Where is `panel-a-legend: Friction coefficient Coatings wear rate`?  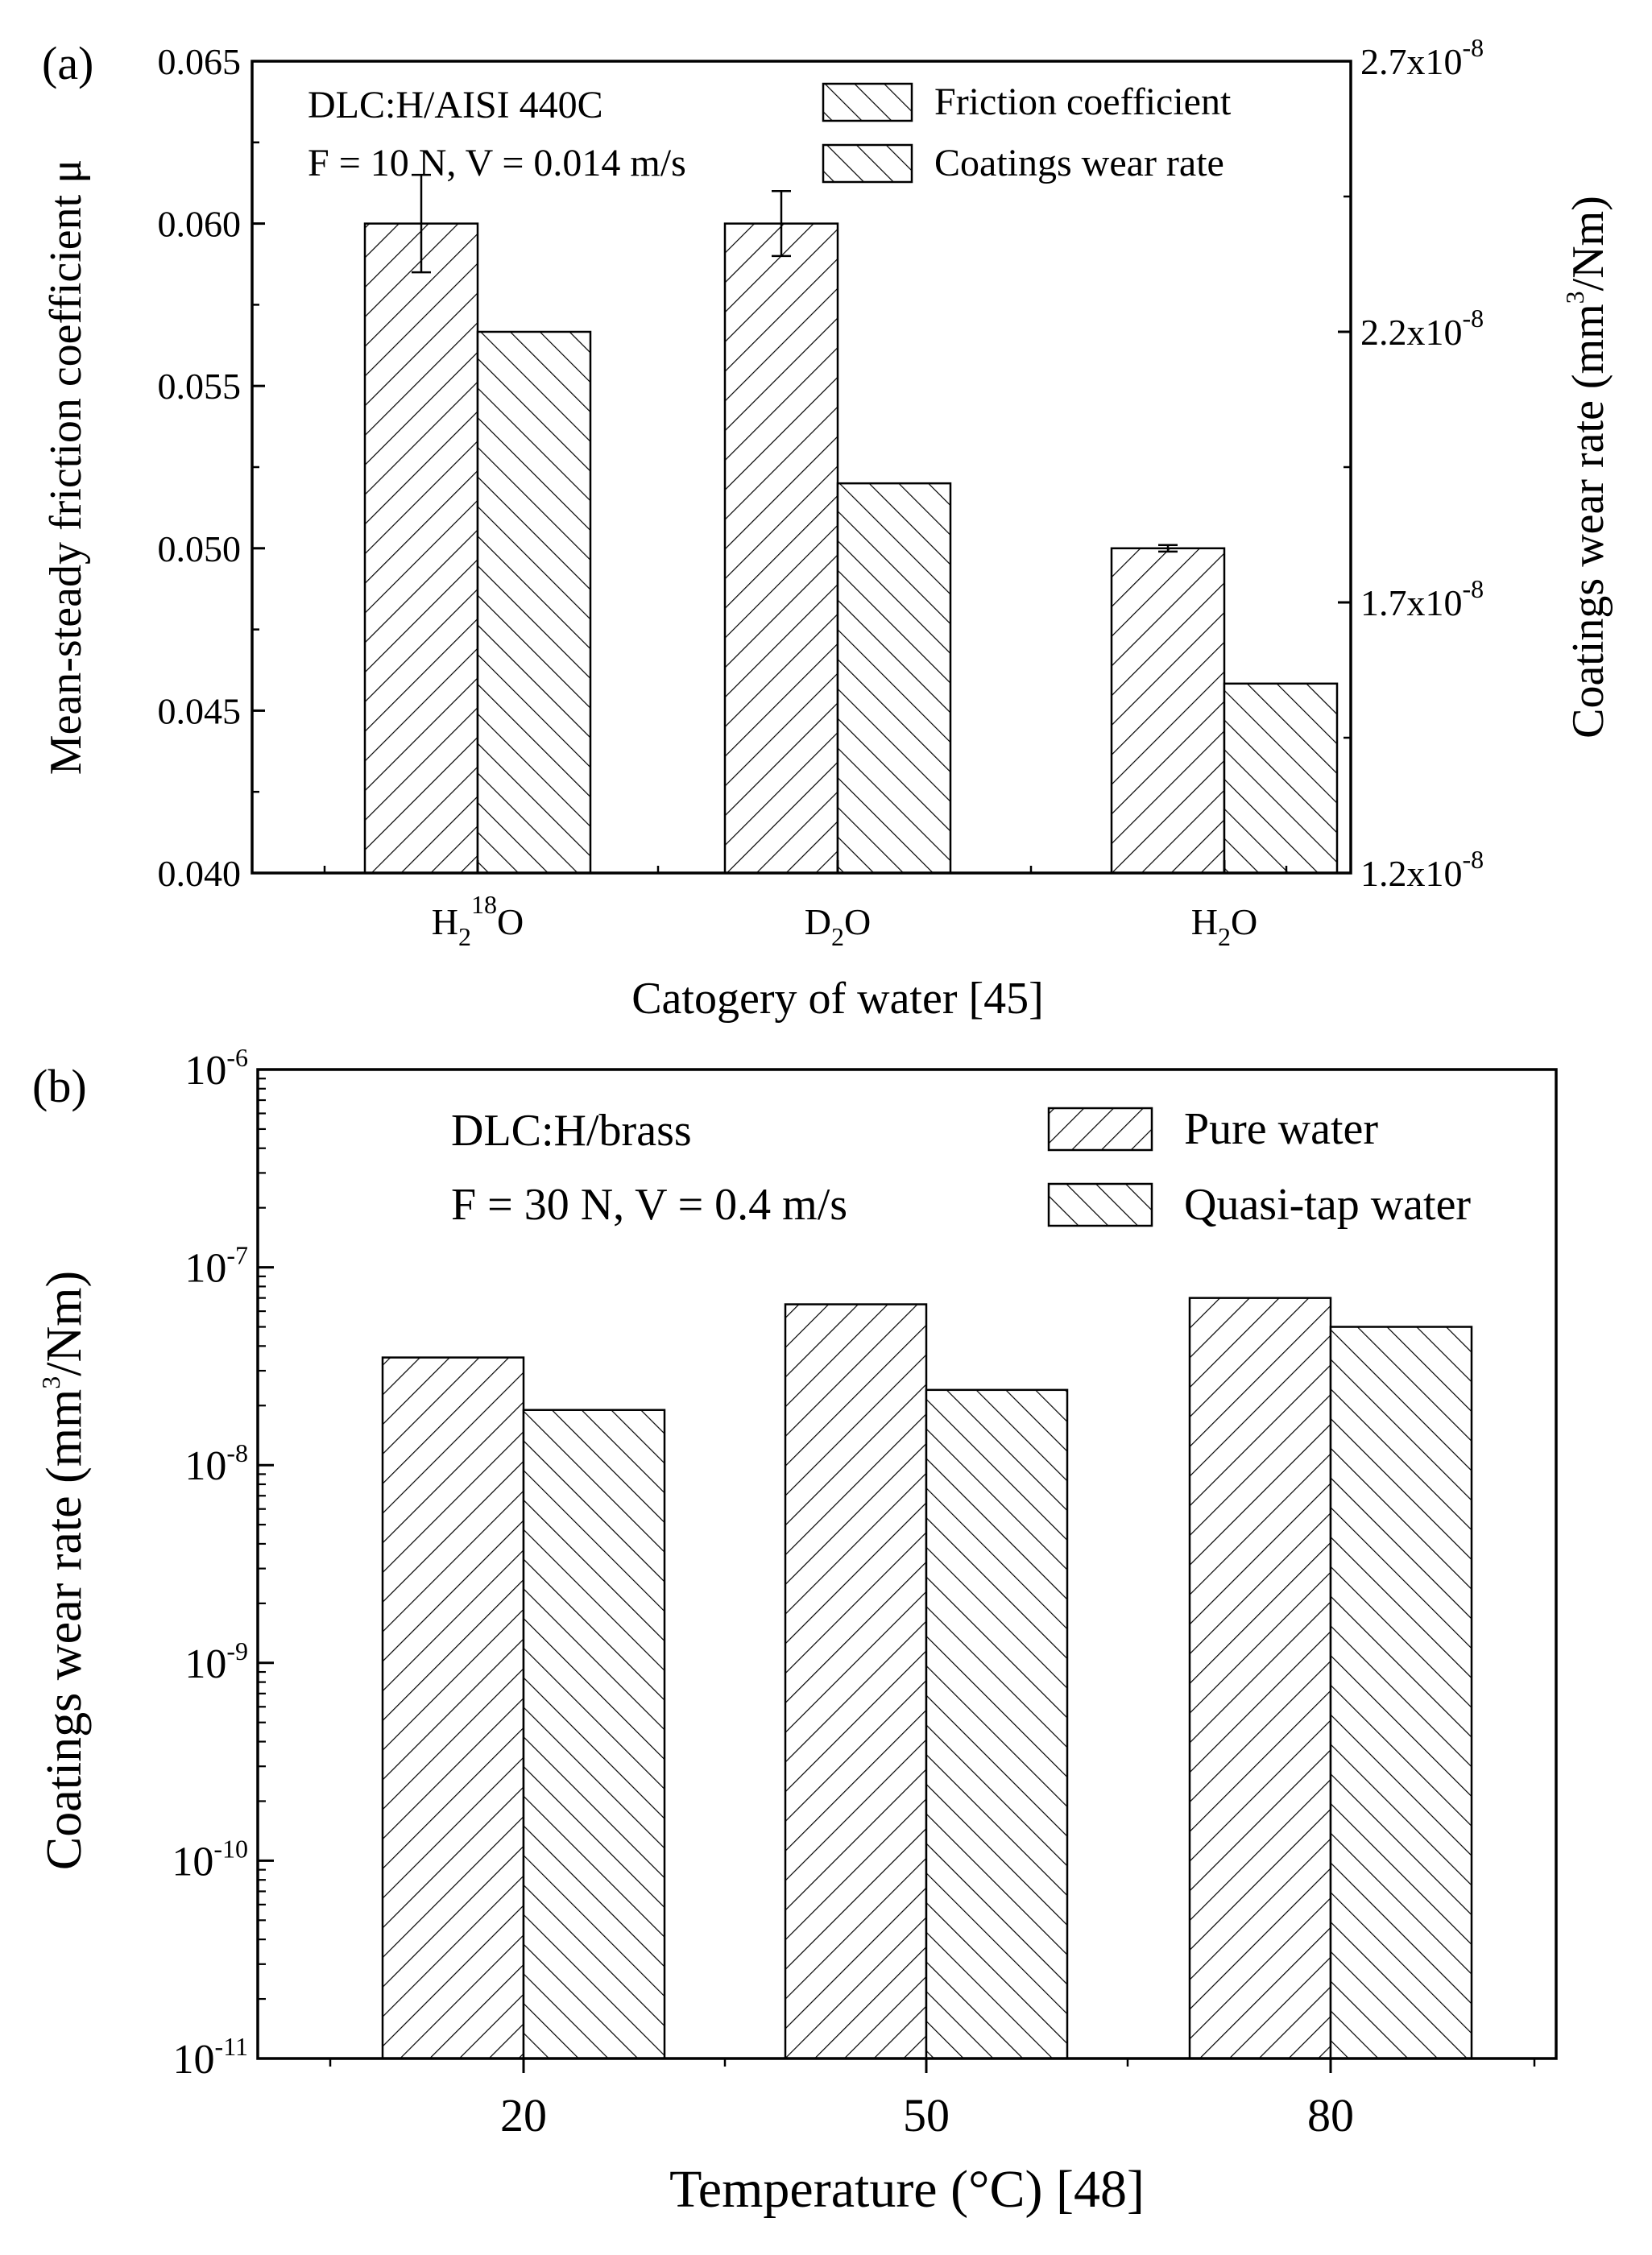 panel-a-legend: Friction coefficient Coatings wear rate is located at coordinates (1027, 132).